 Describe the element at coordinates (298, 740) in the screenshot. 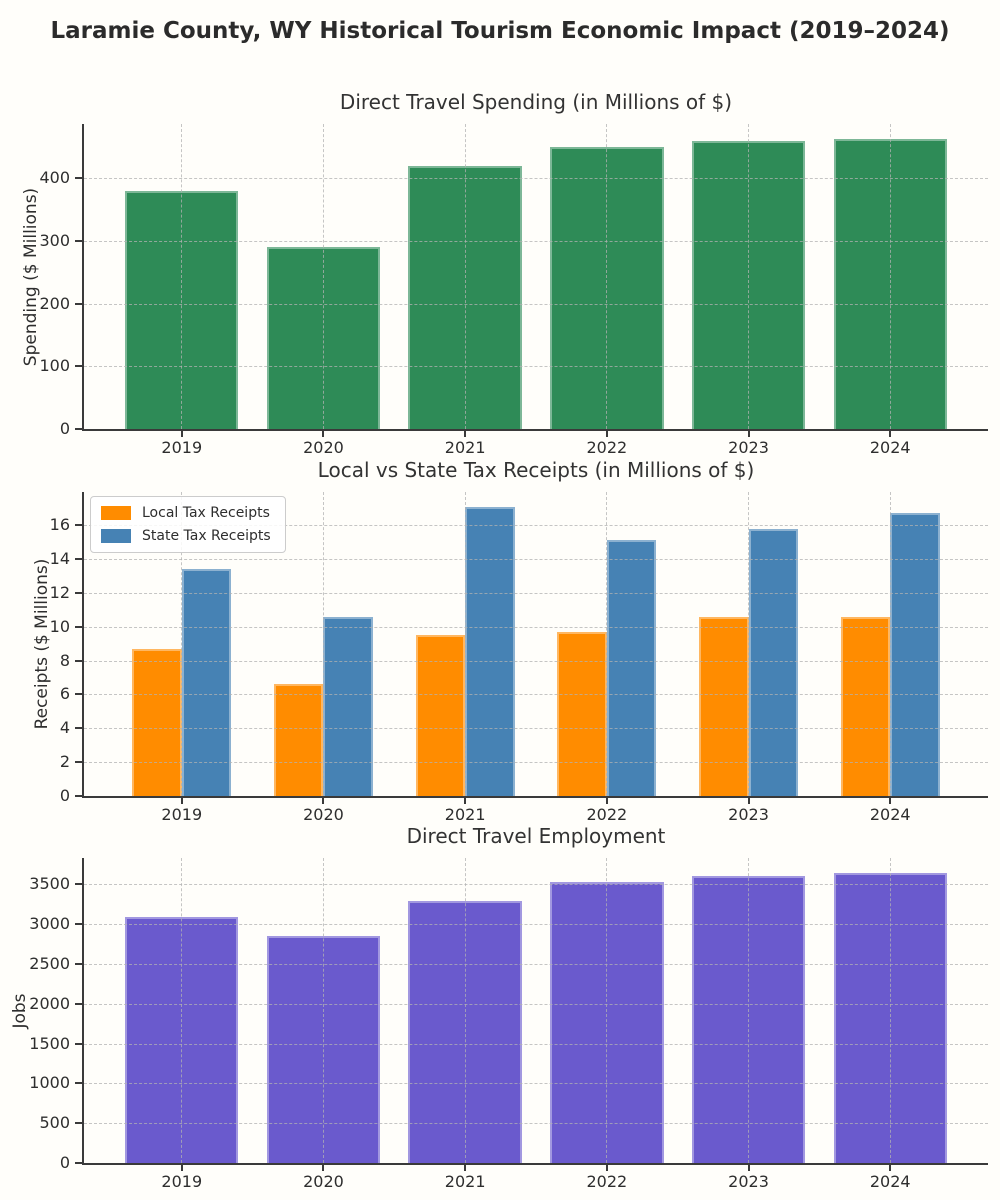

I see `bar-2020-local-tax-receipts` at that location.